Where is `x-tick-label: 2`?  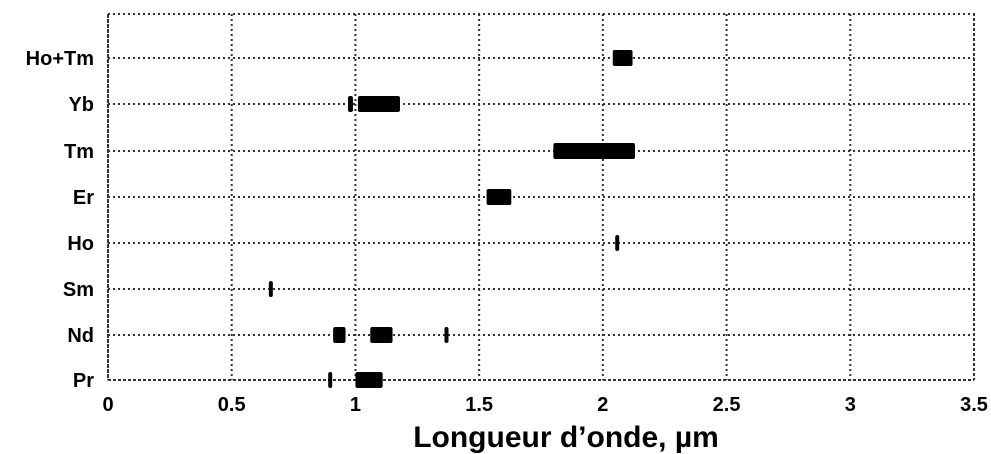 x-tick-label: 2 is located at coordinates (602, 405).